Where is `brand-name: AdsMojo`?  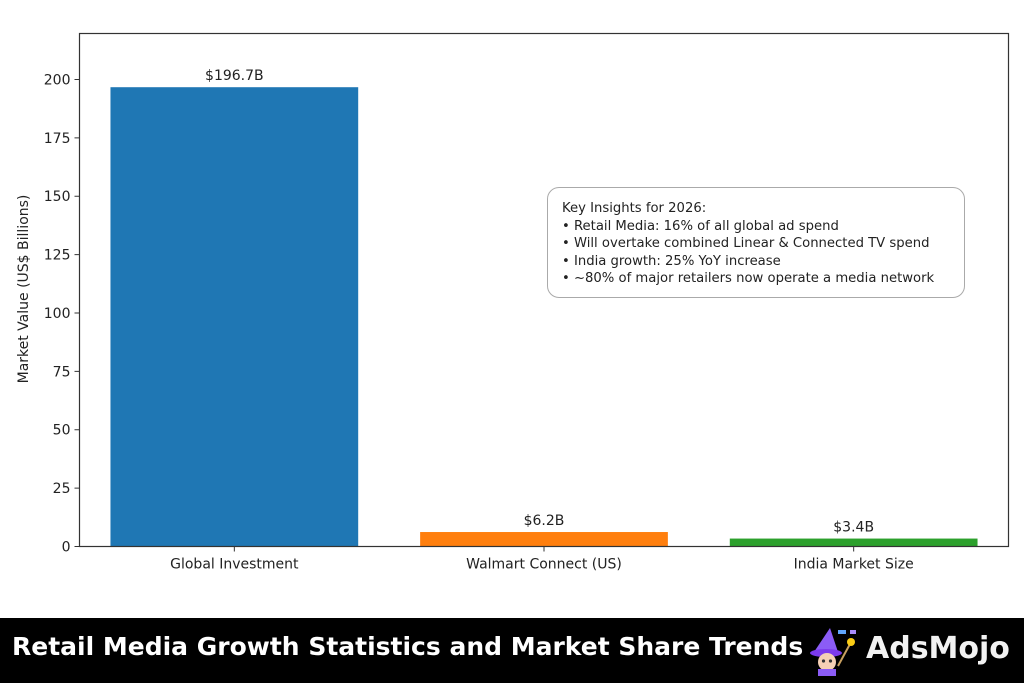
brand-name: AdsMojo is located at coordinates (938, 648).